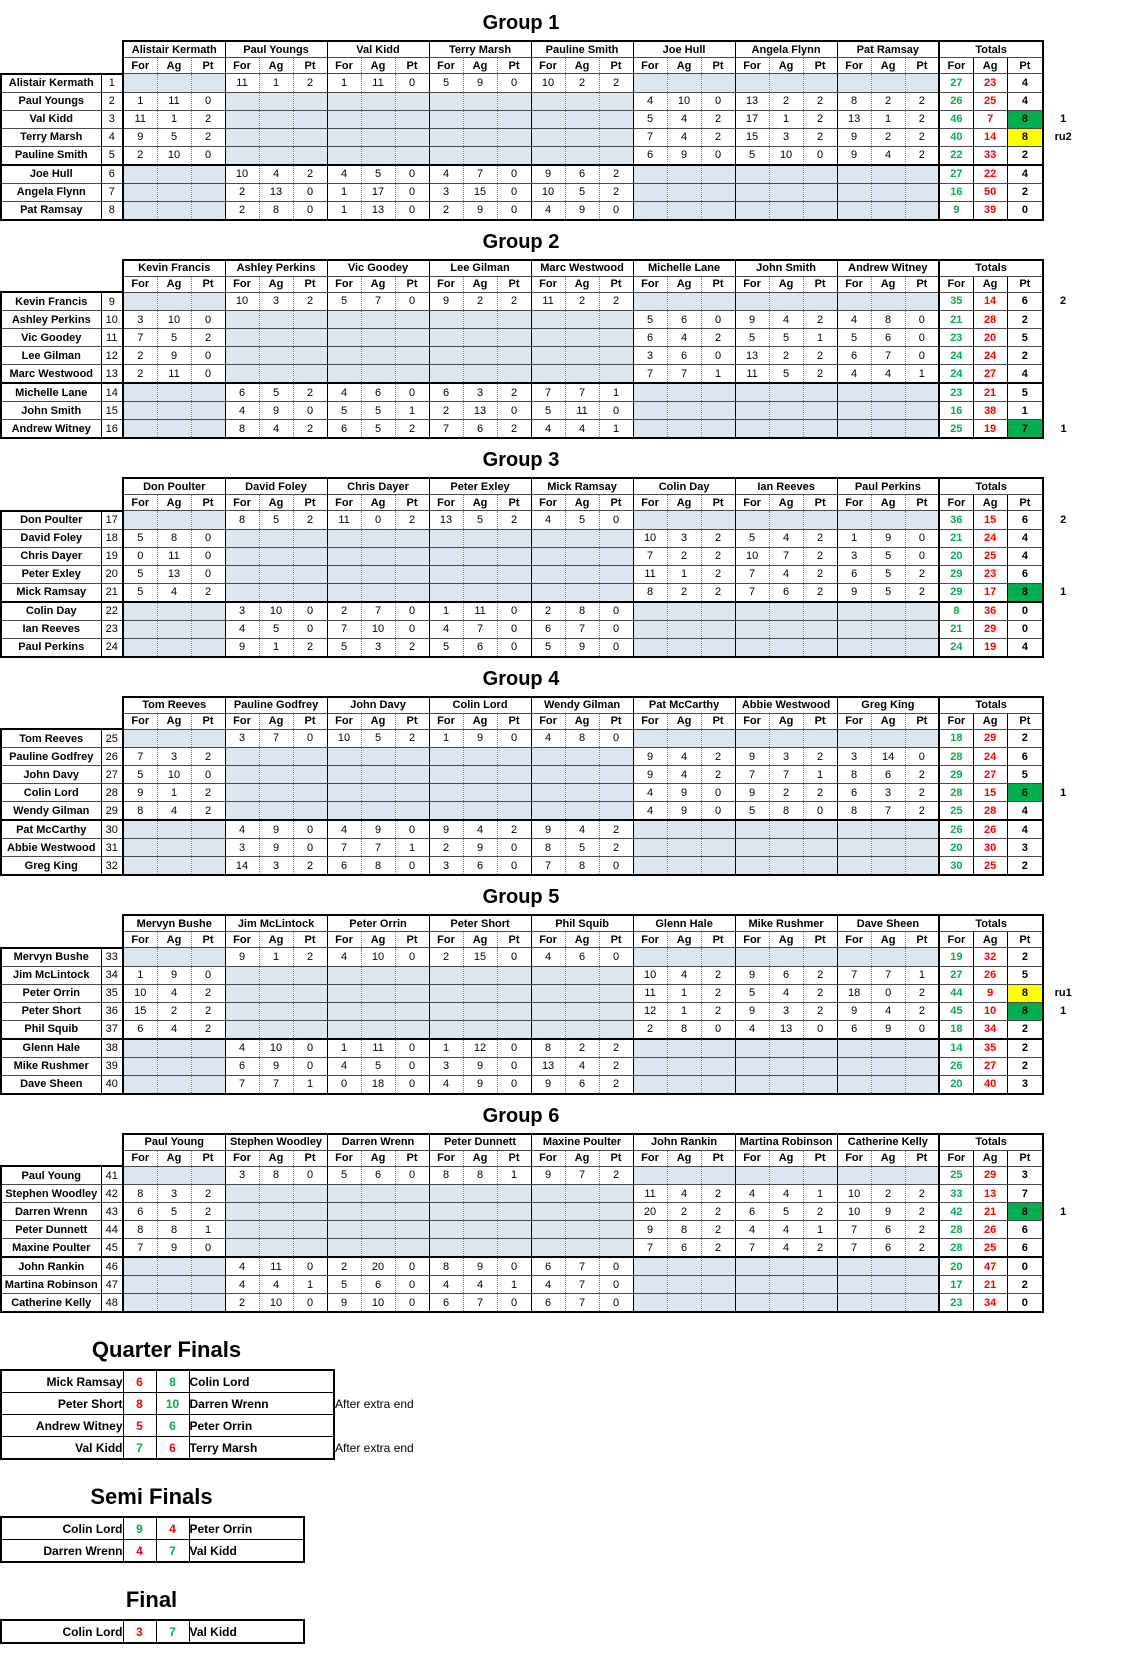 This screenshot has height=1674, width=1140. Describe the element at coordinates (480, 1085) in the screenshot. I see `score-against: 9` at that location.